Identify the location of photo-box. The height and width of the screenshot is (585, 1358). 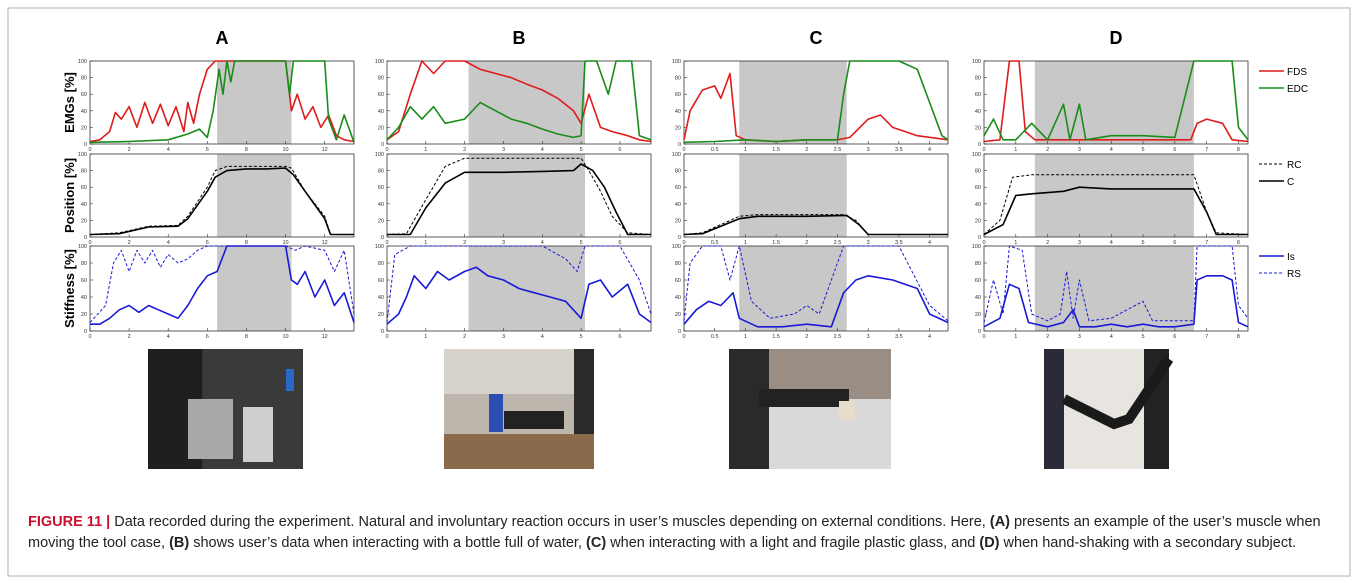
(258, 434).